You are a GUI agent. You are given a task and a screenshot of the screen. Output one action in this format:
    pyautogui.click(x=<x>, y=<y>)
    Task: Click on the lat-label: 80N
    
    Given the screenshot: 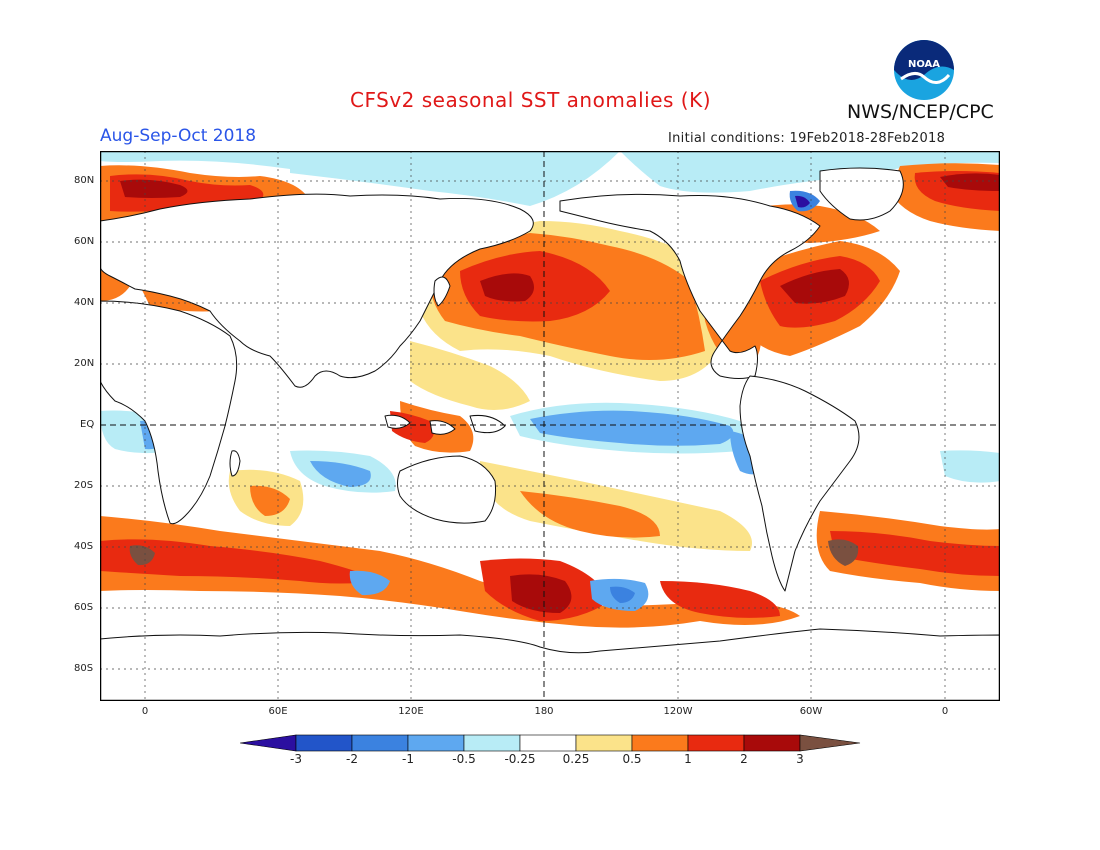 What is the action you would take?
    pyautogui.click(x=84, y=180)
    